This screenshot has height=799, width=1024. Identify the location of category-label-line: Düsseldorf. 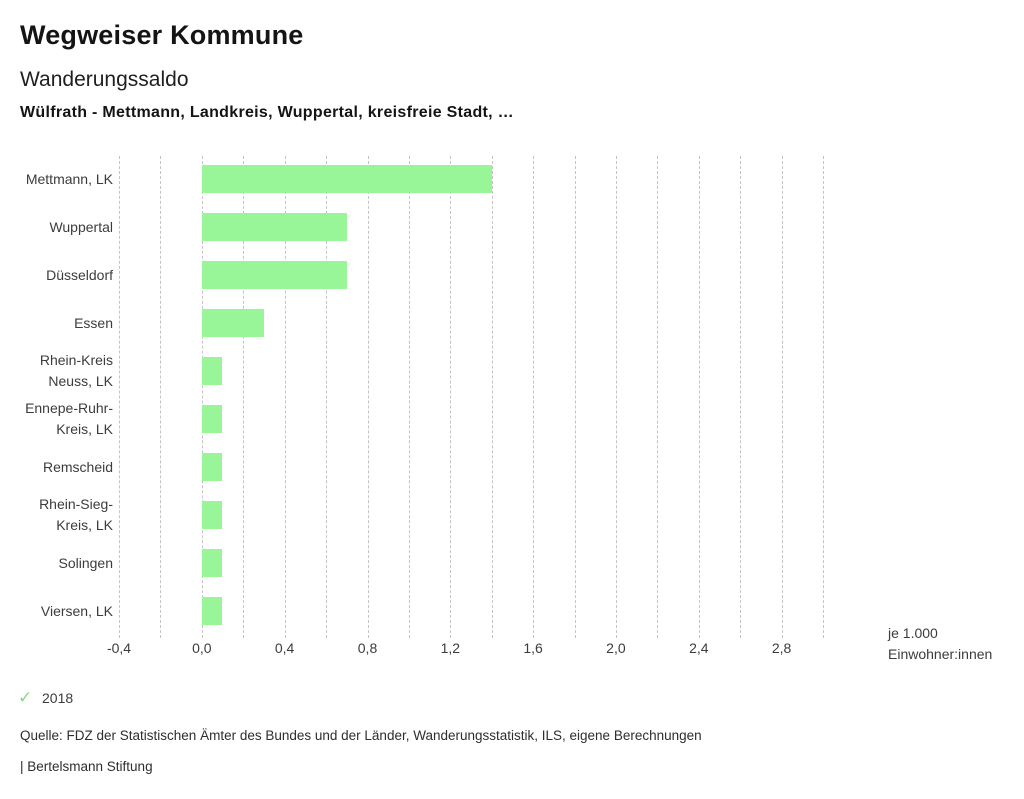
(79, 274).